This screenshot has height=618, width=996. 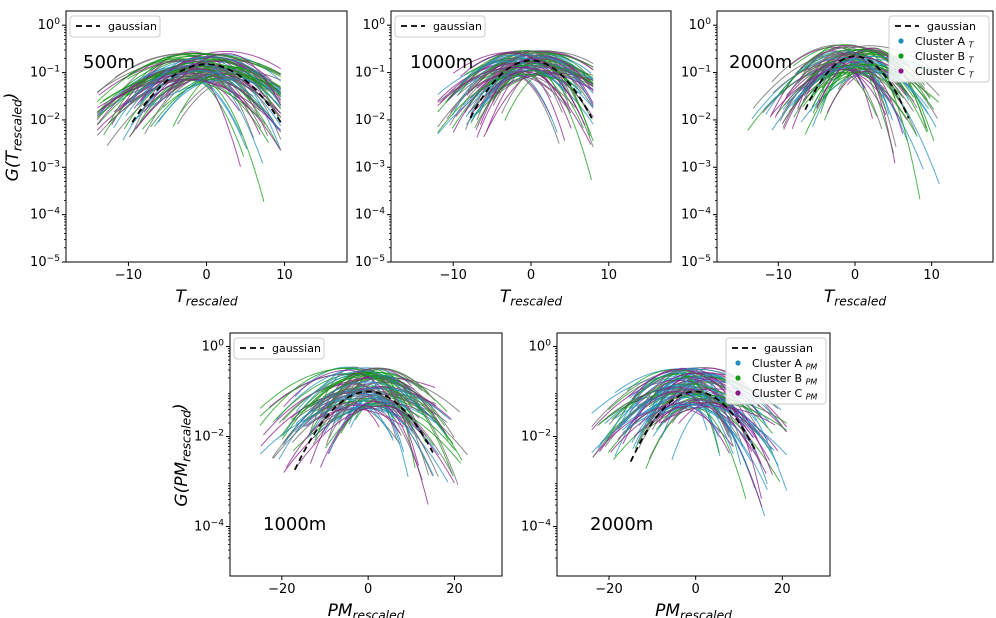 I want to click on x-tick-label: −20, so click(x=281, y=589).